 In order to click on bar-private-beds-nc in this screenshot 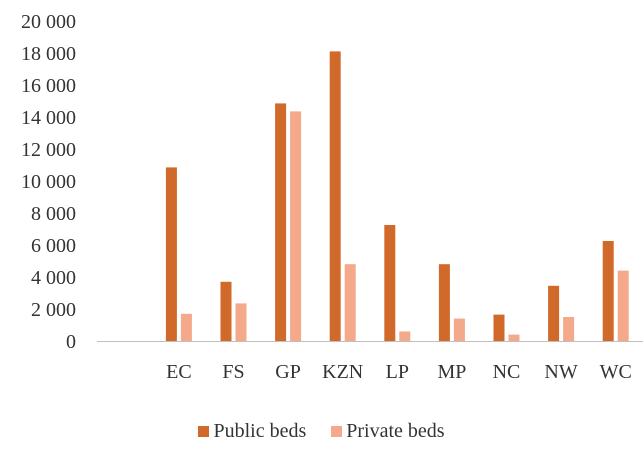, I will do `click(514, 337)`.